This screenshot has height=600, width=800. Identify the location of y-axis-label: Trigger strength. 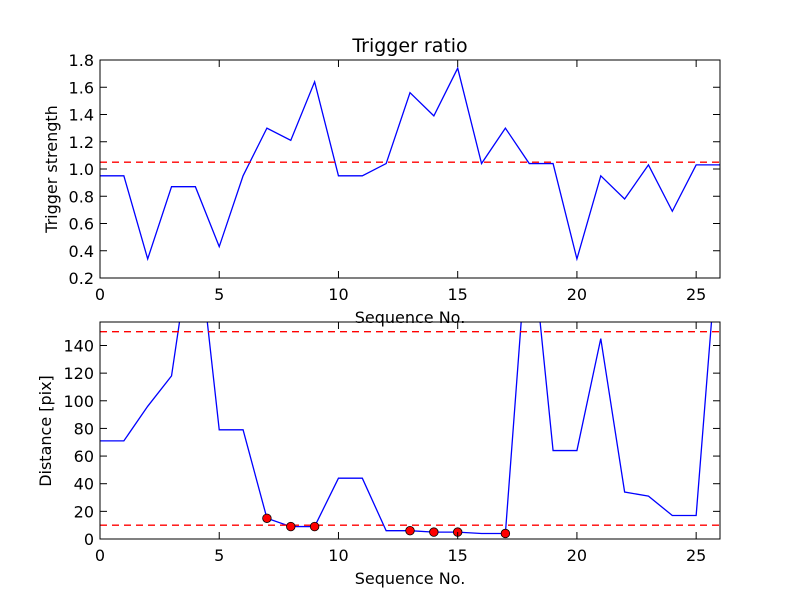
(51, 169).